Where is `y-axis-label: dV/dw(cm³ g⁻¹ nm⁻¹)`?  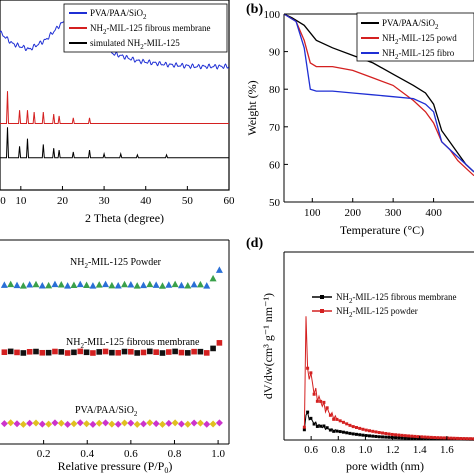
y-axis-label: dV/dw(cm³ g⁻¹ nm⁻¹) is located at coordinates (268, 346).